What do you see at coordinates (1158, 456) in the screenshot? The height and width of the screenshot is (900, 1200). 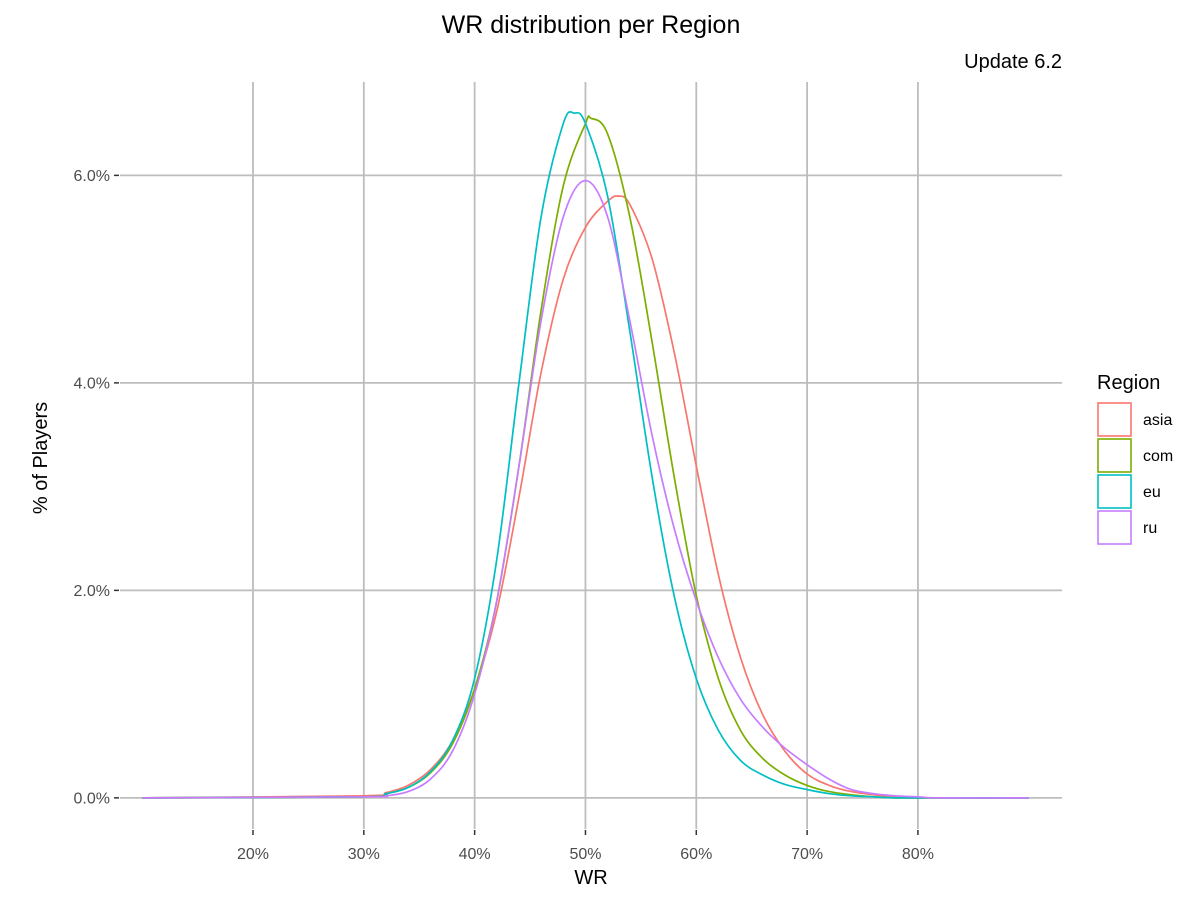 I see `legend-label-com: com` at bounding box center [1158, 456].